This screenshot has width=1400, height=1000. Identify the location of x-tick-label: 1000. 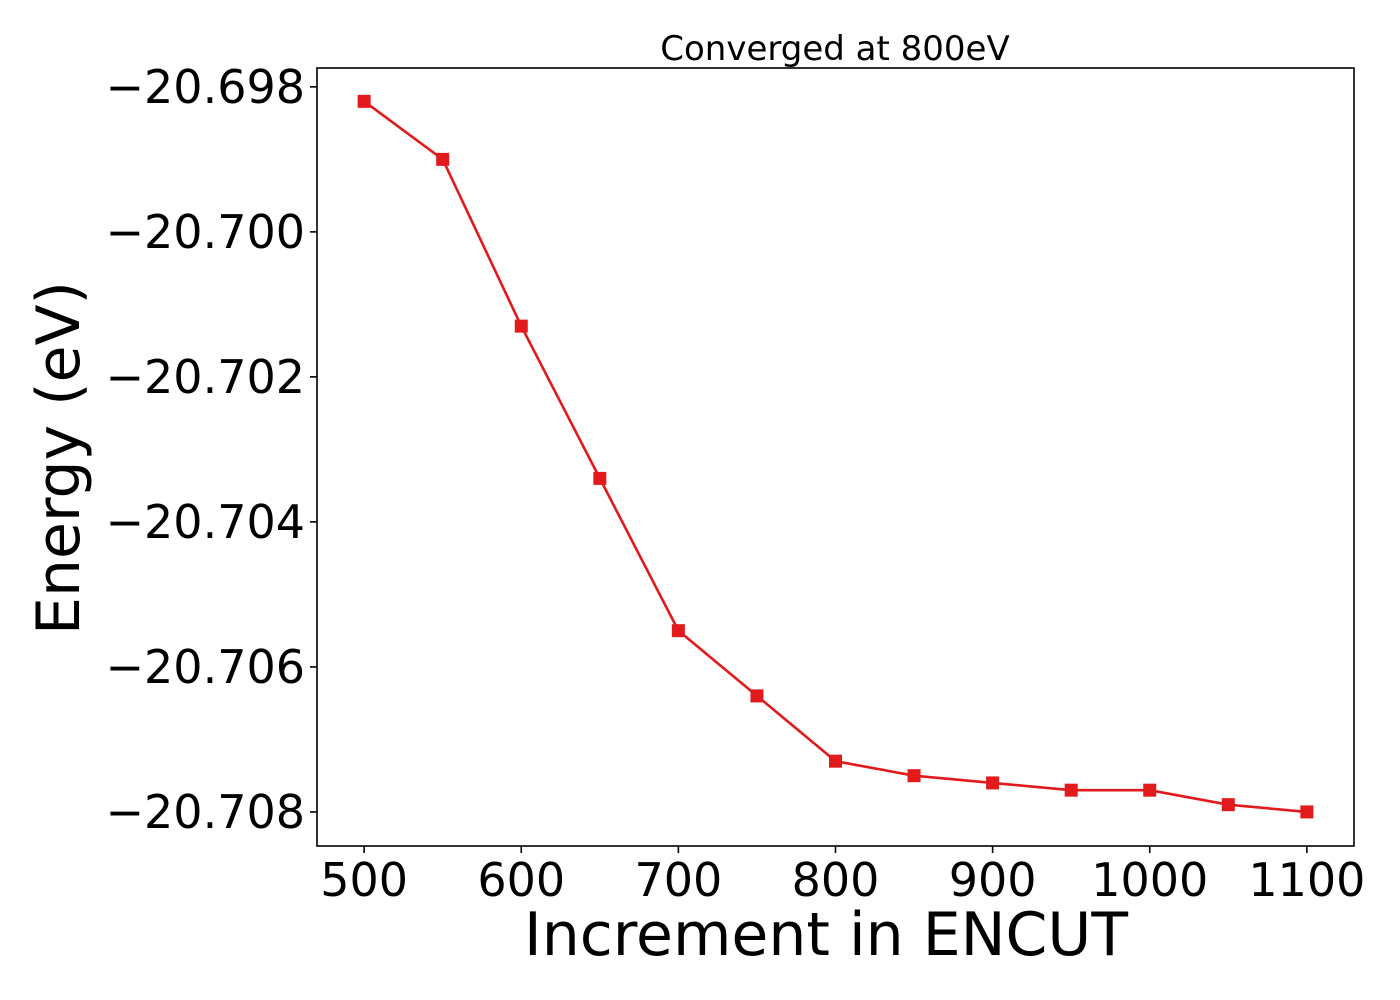
(1149, 880).